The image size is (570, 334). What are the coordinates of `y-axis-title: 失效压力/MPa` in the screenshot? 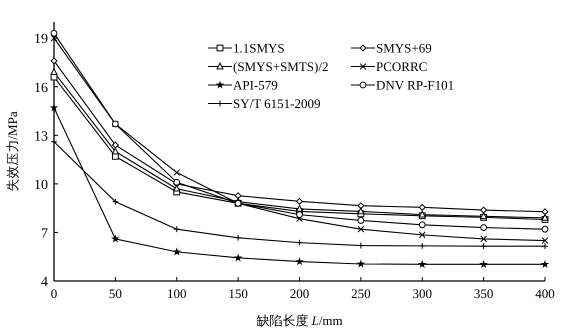 It's located at (12, 151).